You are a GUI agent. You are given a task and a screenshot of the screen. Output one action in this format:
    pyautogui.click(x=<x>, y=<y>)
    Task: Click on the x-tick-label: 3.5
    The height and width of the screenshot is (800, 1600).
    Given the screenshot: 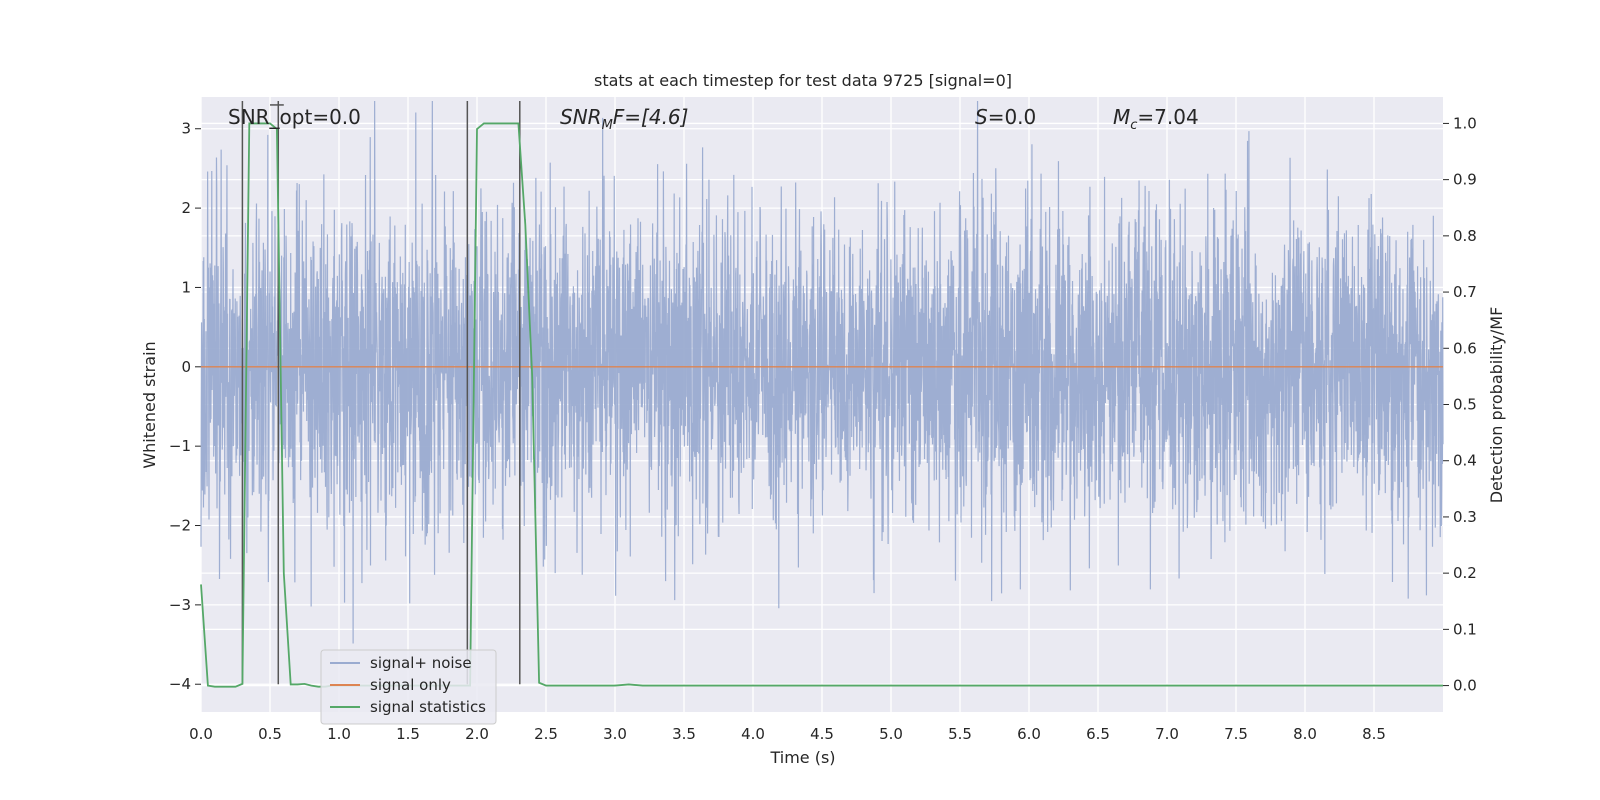 What is the action you would take?
    pyautogui.click(x=684, y=734)
    